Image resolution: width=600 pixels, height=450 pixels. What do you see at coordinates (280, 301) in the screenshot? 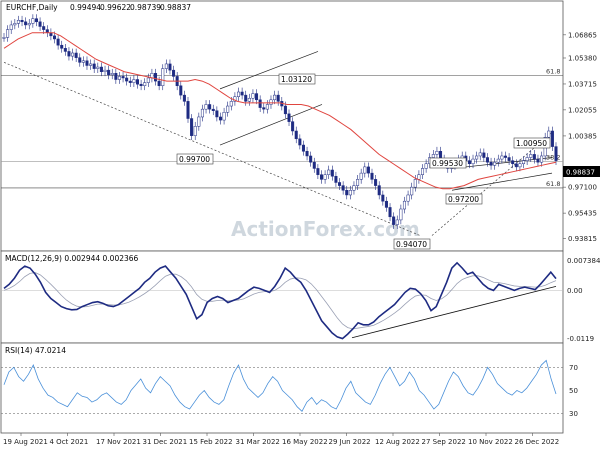
I see `macd-series-signal` at bounding box center [280, 301].